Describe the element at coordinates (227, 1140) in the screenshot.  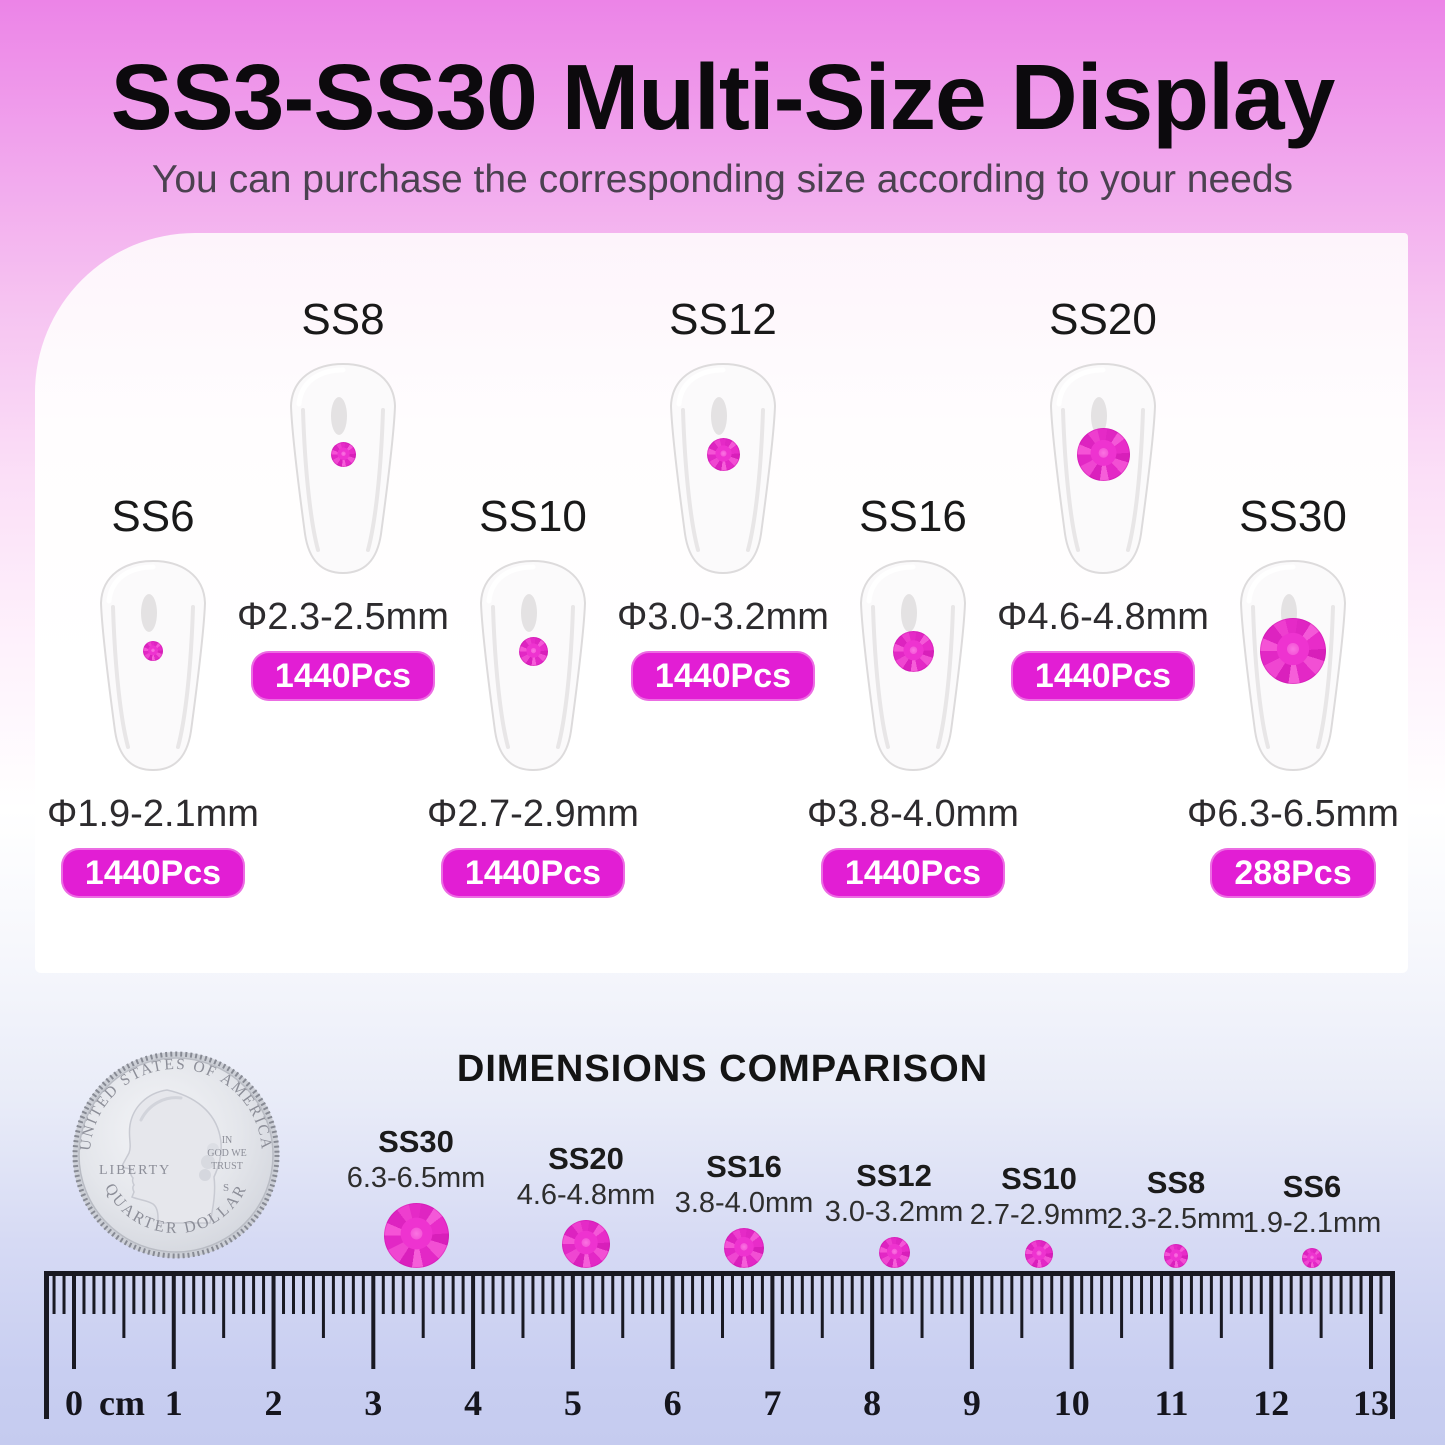
I see `coin-motto-line1: IN` at that location.